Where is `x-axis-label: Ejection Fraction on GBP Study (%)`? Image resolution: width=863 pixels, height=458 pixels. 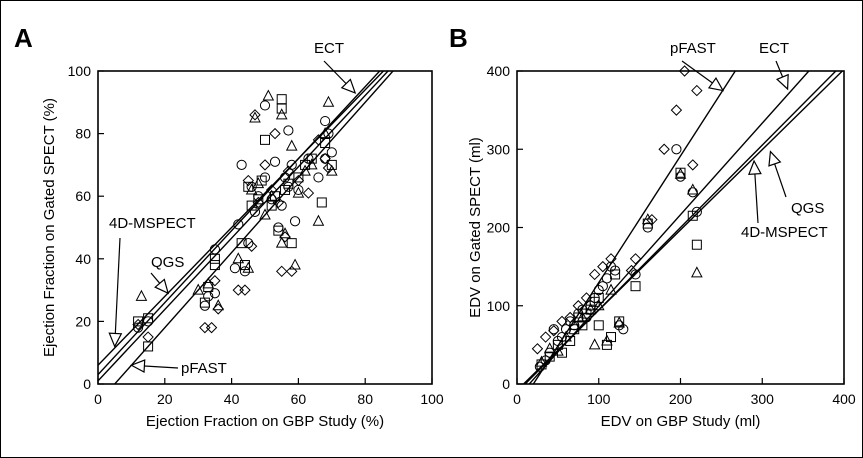
x-axis-label: Ejection Fraction on GBP Study (%) is located at coordinates (265, 421).